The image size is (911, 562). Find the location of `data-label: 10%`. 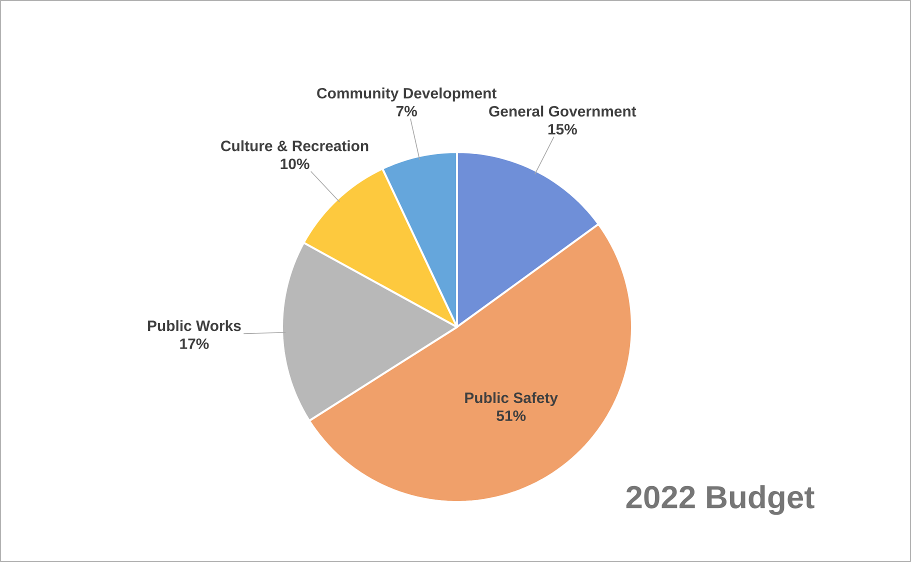

data-label: 10% is located at coordinates (295, 164).